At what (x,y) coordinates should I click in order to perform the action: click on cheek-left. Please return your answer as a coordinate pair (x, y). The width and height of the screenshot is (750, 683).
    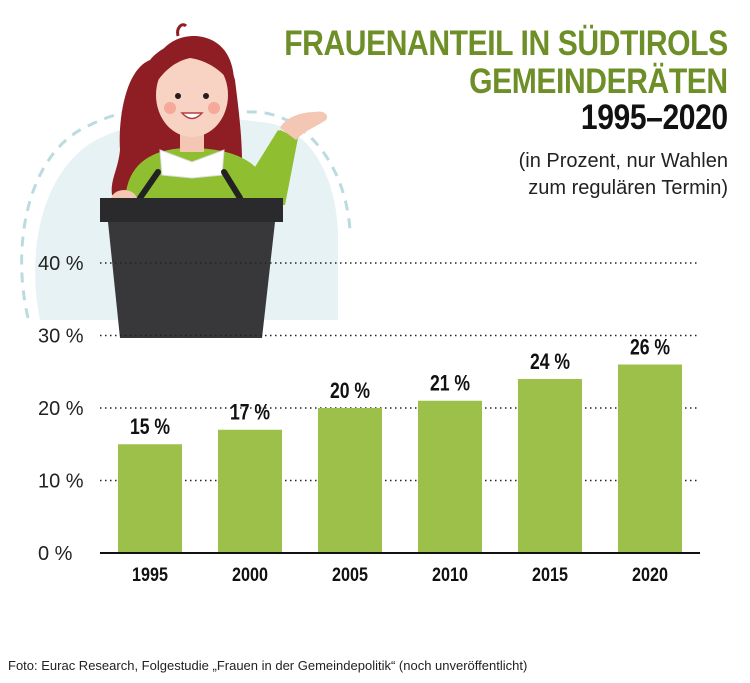
    Looking at the image, I should click on (170, 108).